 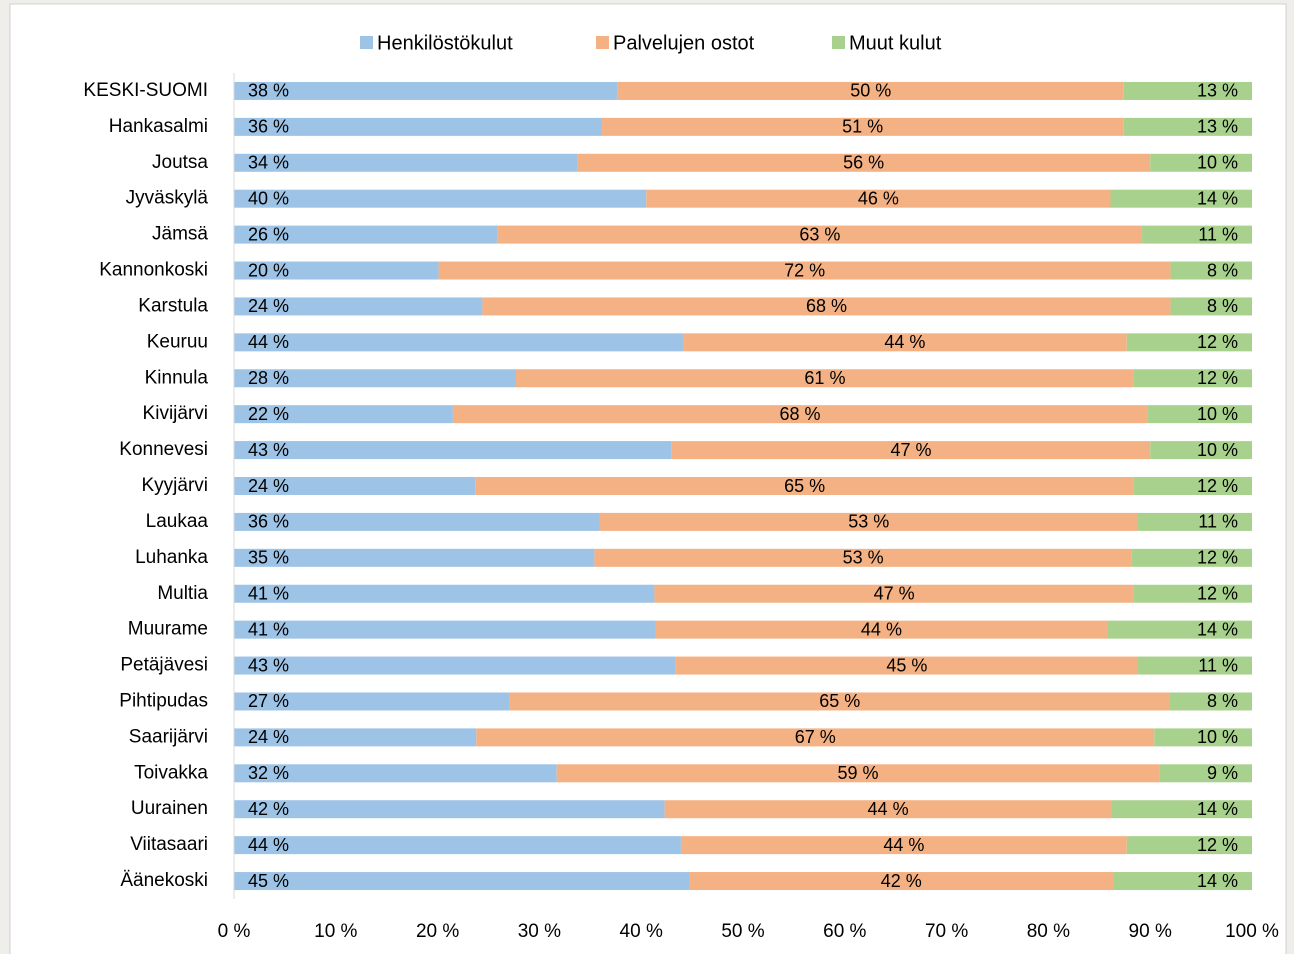 What do you see at coordinates (1048, 931) in the screenshot?
I see `x-tick-label: 80 %` at bounding box center [1048, 931].